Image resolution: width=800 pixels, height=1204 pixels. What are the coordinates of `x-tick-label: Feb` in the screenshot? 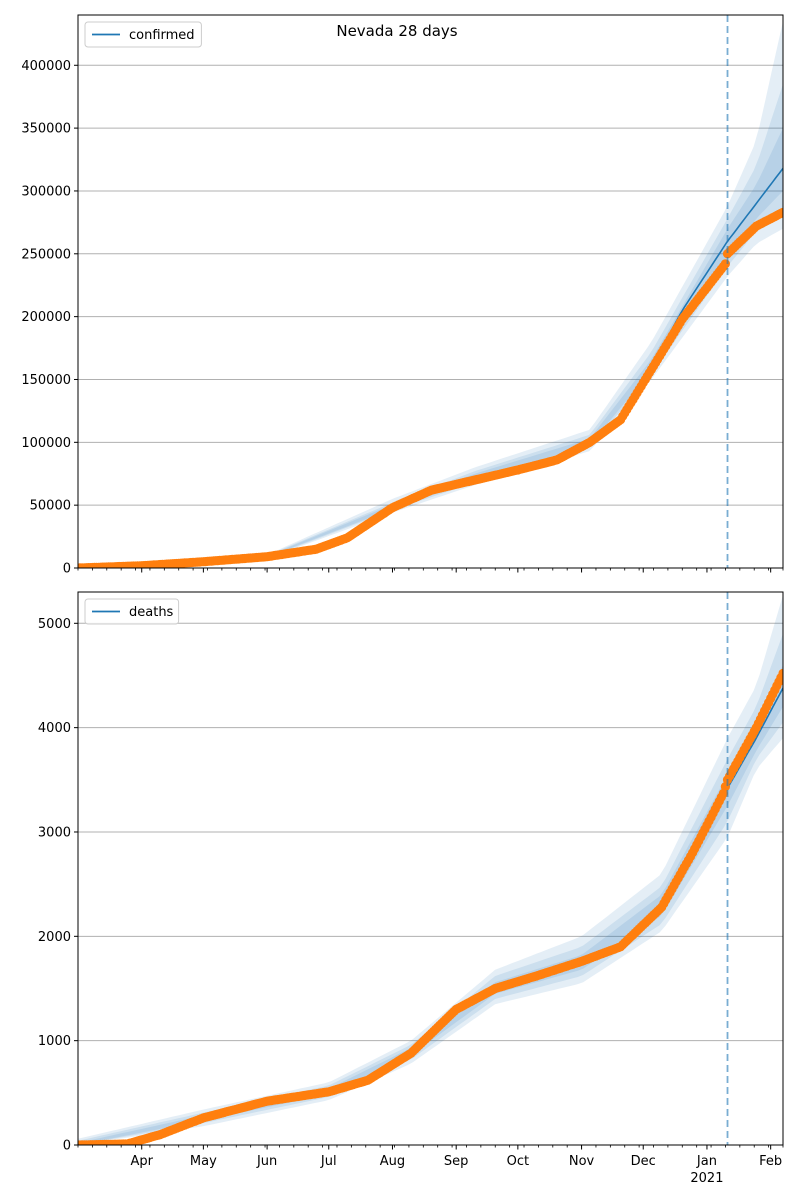 It's located at (770, 1161).